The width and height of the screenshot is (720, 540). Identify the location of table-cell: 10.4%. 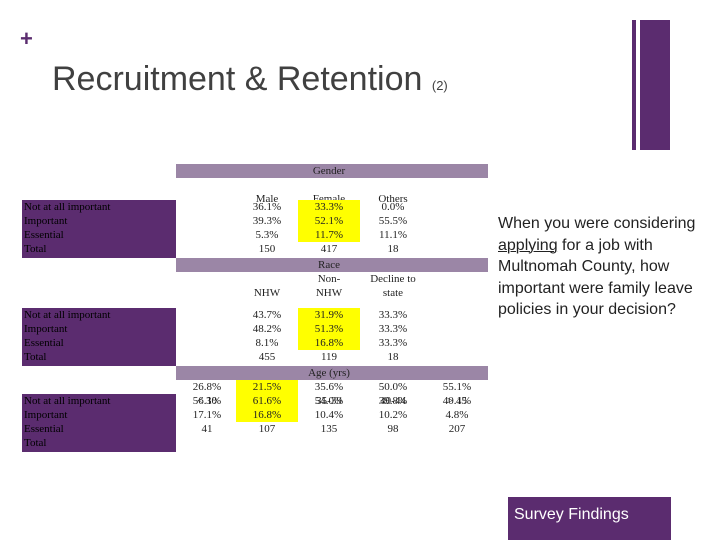
(329, 415).